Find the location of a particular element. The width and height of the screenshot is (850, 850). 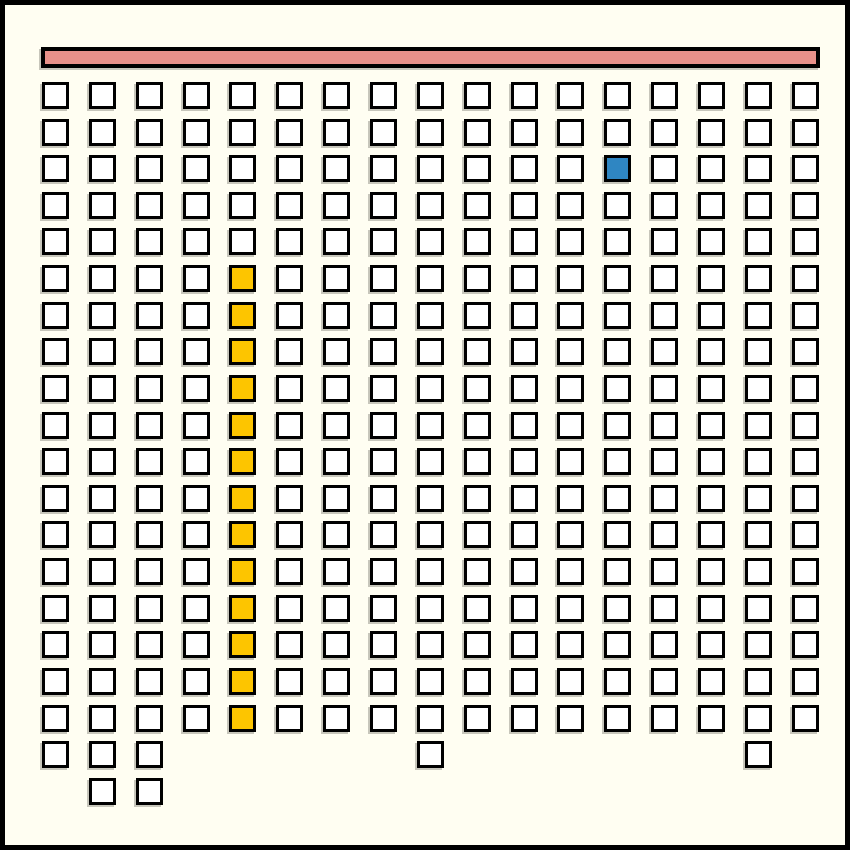

grid-cell-special is located at coordinates (617, 168).